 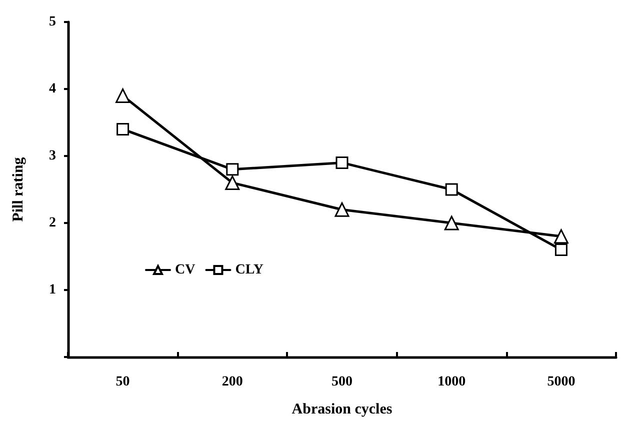 What do you see at coordinates (249, 270) in the screenshot?
I see `legend-label: CLY` at bounding box center [249, 270].